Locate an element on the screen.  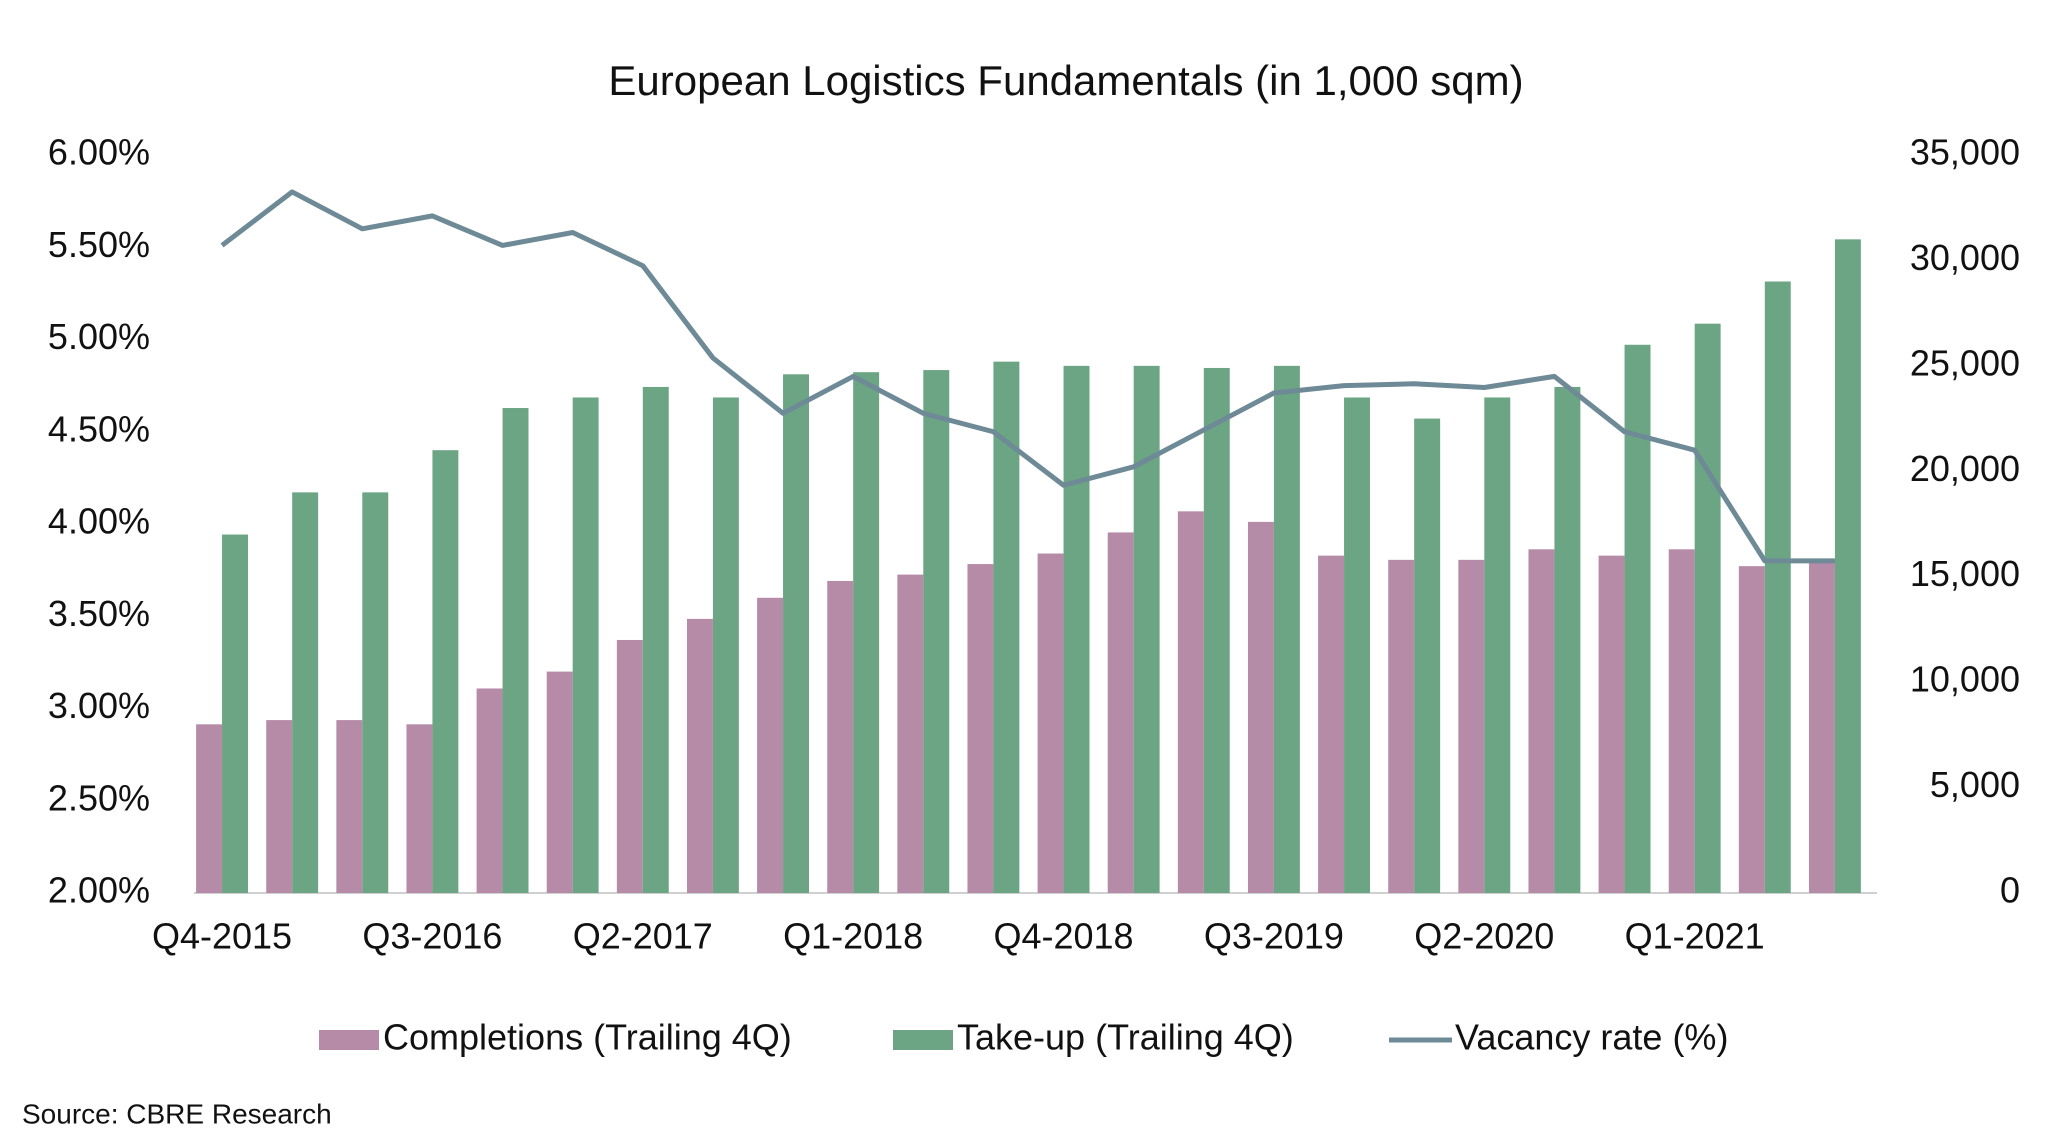
x-tick-label: Q4-2015 is located at coordinates (222, 936).